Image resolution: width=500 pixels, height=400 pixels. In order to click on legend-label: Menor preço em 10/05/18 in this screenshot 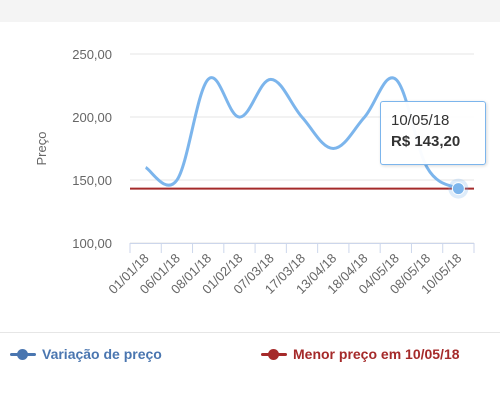, I will do `click(376, 354)`.